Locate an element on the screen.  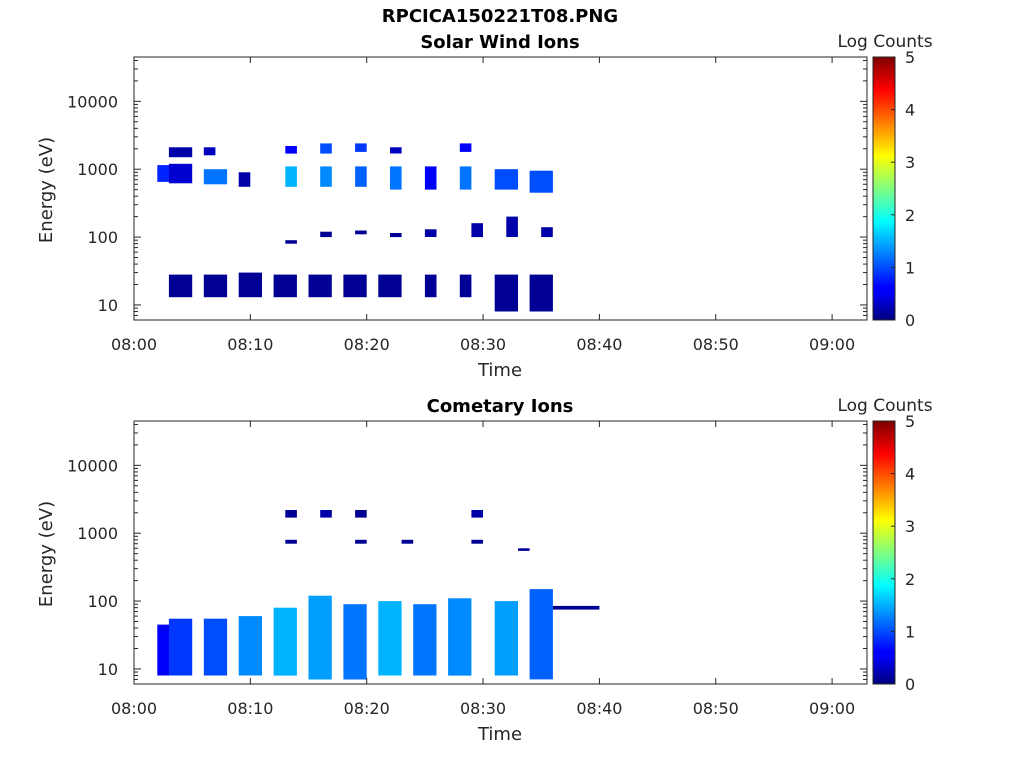
figure-title: RPCICA150221T08.PNG is located at coordinates (500, 16).